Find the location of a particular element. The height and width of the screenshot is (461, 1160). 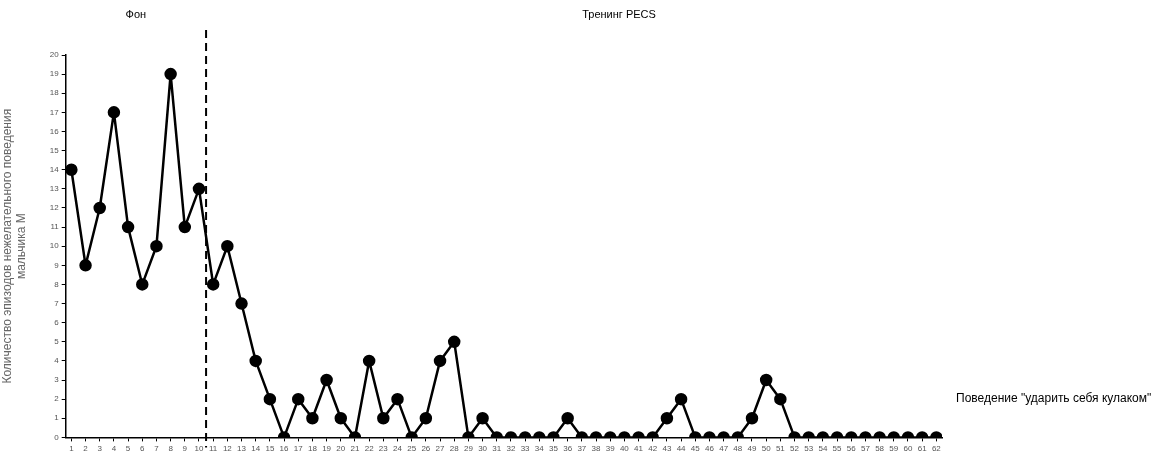

x-tick-label: 50 is located at coordinates (766, 449).